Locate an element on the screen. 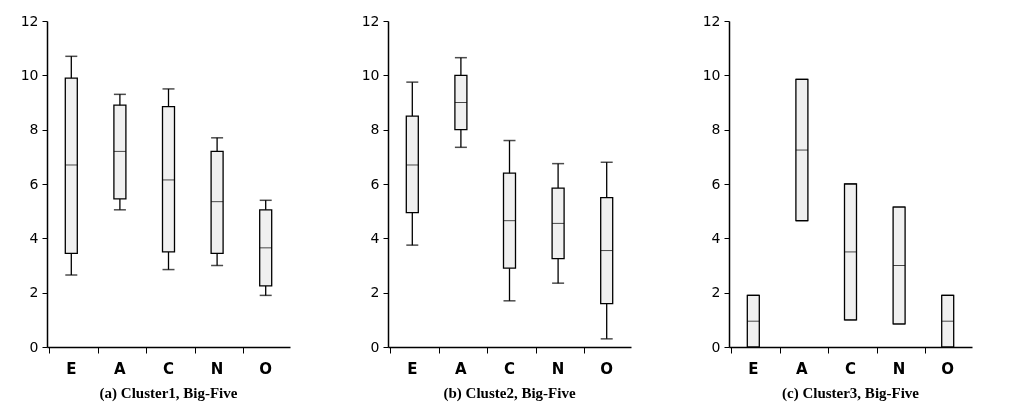 This screenshot has width=1024, height=409. text: (c) Cluster3, Big-Five is located at coordinates (850, 393).